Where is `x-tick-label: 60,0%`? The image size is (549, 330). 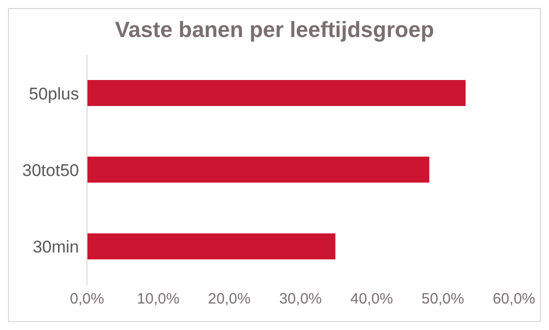
x-tick-label: 60,0% is located at coordinates (514, 299).